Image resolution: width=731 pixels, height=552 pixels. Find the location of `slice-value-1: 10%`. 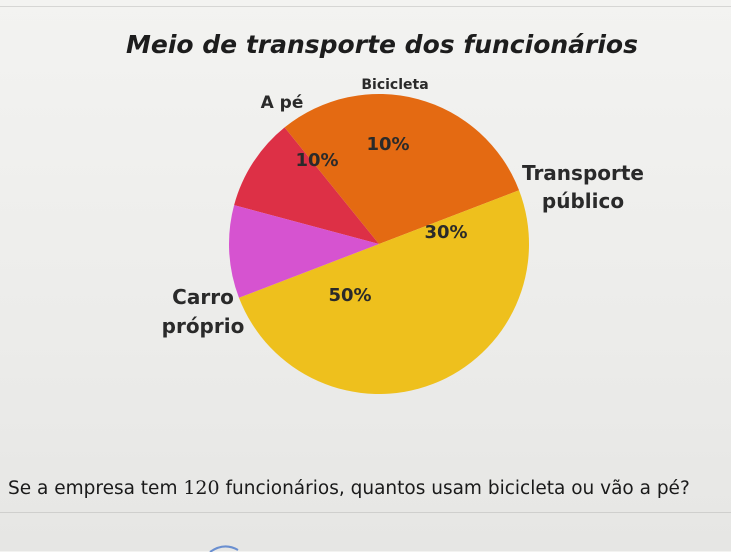

slice-value-1: 10% is located at coordinates (387, 144).